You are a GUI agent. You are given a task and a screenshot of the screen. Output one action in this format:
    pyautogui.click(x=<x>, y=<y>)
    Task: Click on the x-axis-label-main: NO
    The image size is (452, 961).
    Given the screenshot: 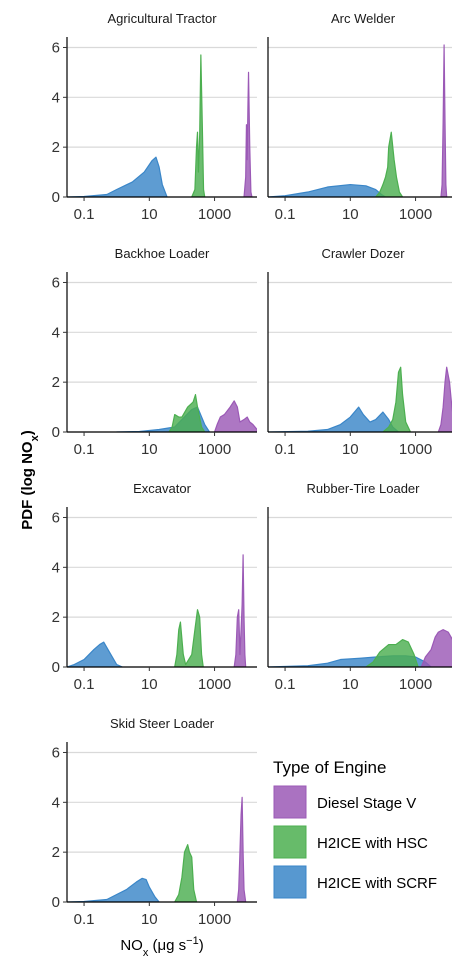 What is the action you would take?
    pyautogui.click(x=131, y=945)
    